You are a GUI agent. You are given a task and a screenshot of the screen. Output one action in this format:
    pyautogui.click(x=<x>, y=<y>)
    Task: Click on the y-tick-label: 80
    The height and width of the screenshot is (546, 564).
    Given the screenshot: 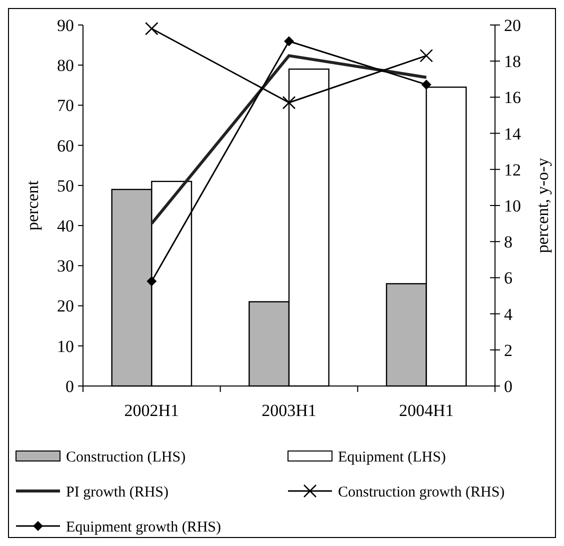 What is the action you would take?
    pyautogui.click(x=65, y=66)
    